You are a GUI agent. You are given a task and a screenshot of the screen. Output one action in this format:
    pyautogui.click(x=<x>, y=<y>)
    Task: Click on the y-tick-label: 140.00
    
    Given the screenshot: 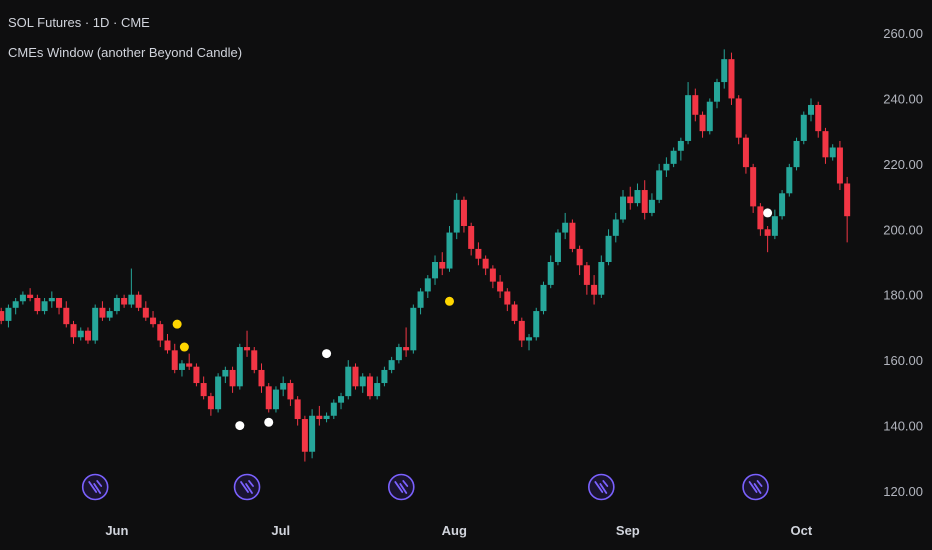 What is the action you would take?
    pyautogui.click(x=903, y=426)
    